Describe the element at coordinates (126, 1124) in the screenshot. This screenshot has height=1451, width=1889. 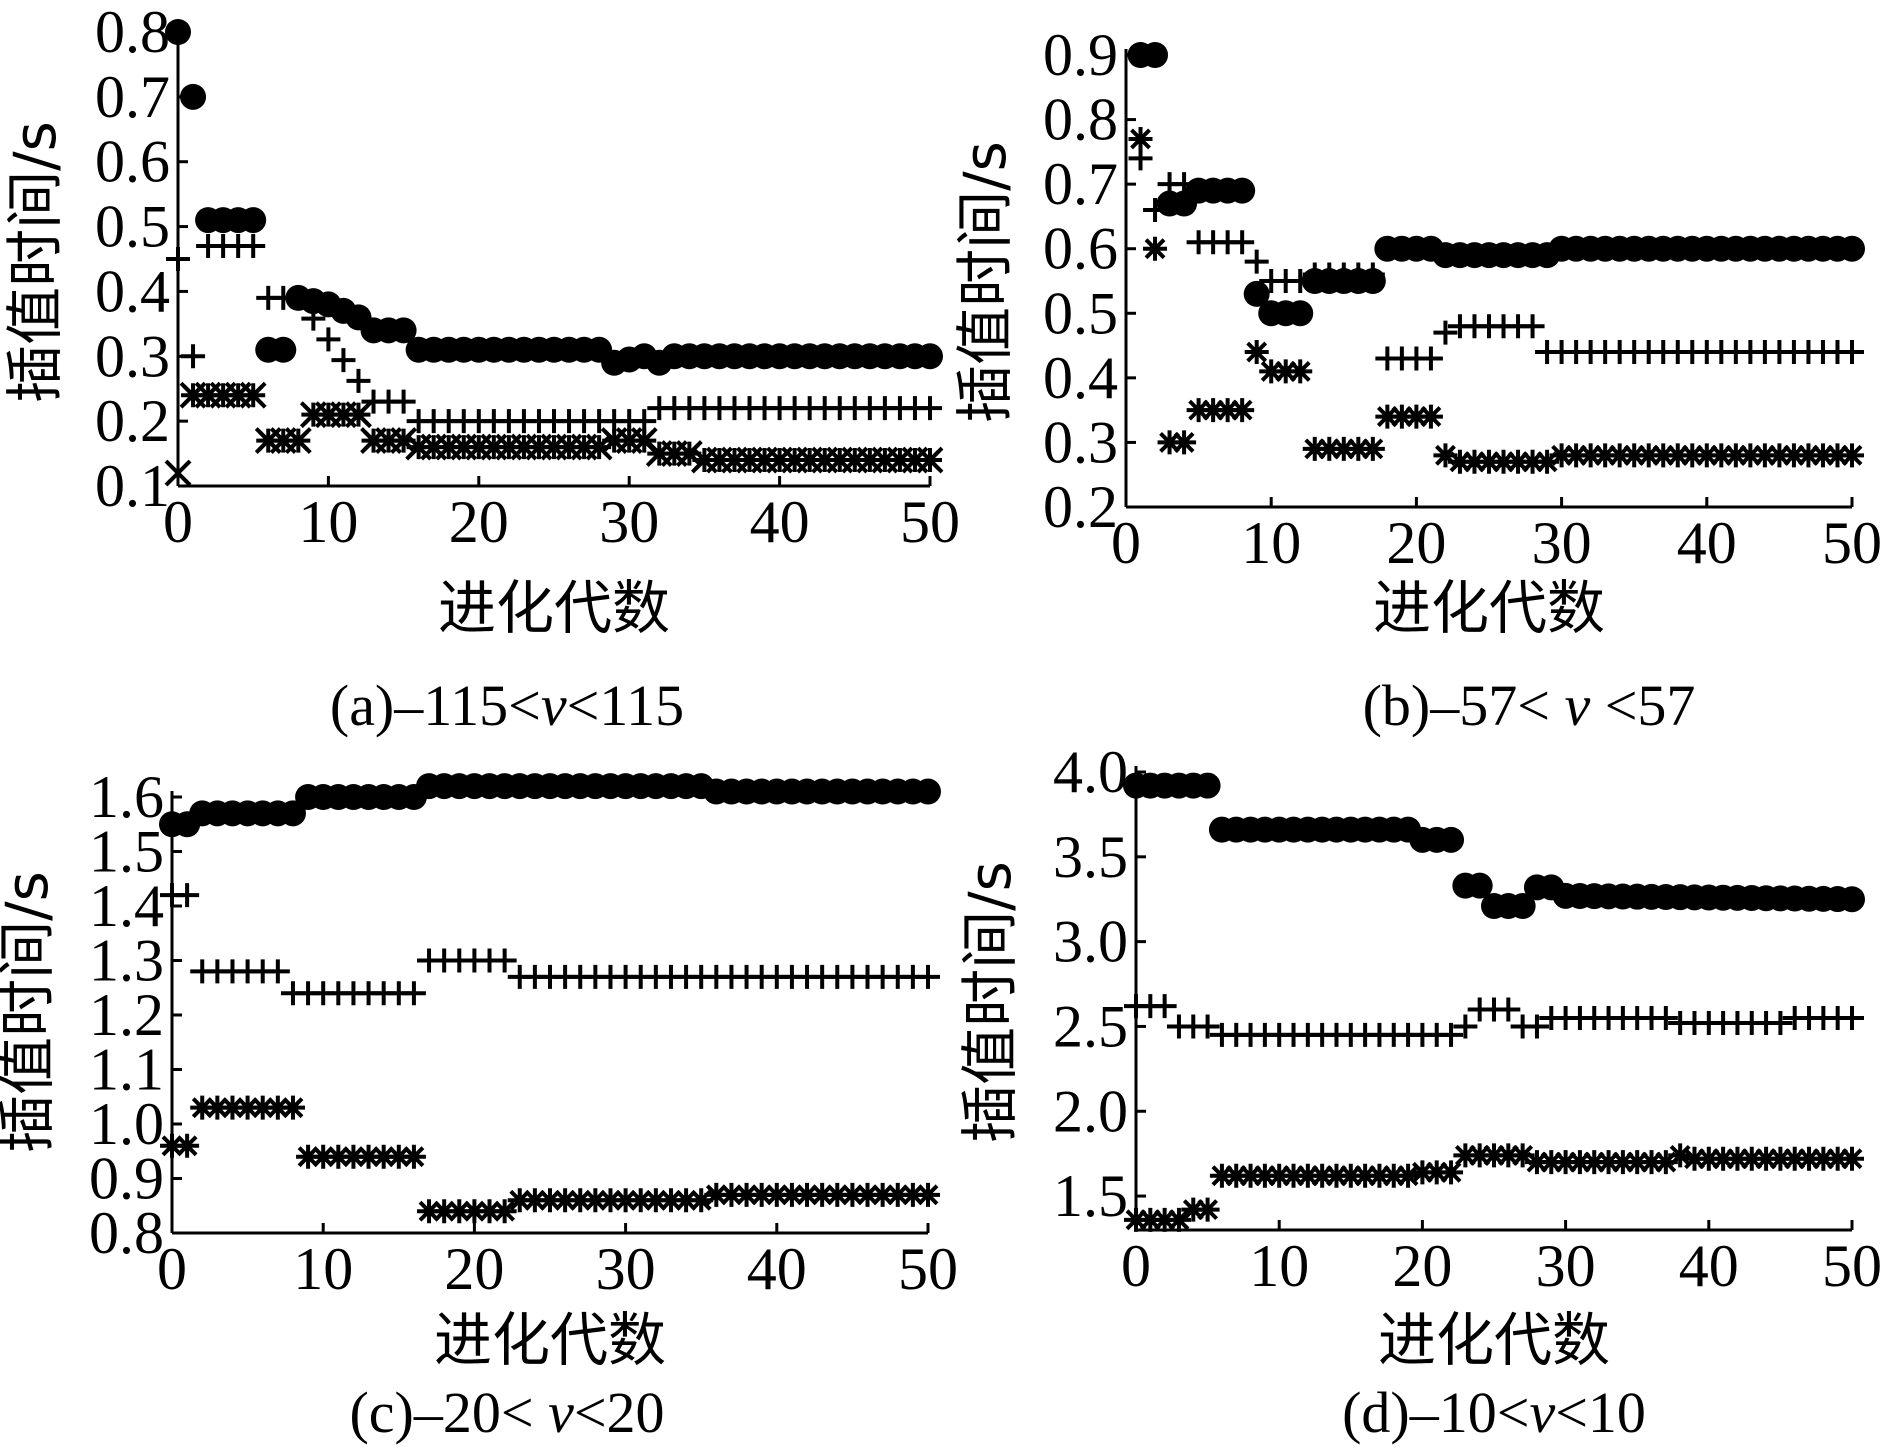
I see `y-tick-label: 1.0` at that location.